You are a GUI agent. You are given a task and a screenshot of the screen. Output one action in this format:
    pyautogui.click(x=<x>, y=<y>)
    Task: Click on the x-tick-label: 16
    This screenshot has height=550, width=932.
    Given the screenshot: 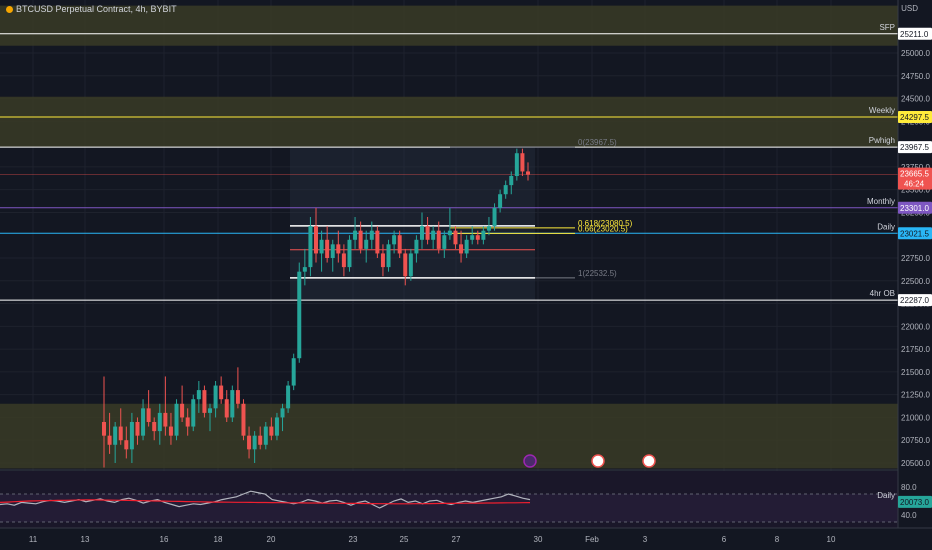 What is the action you would take?
    pyautogui.click(x=164, y=539)
    